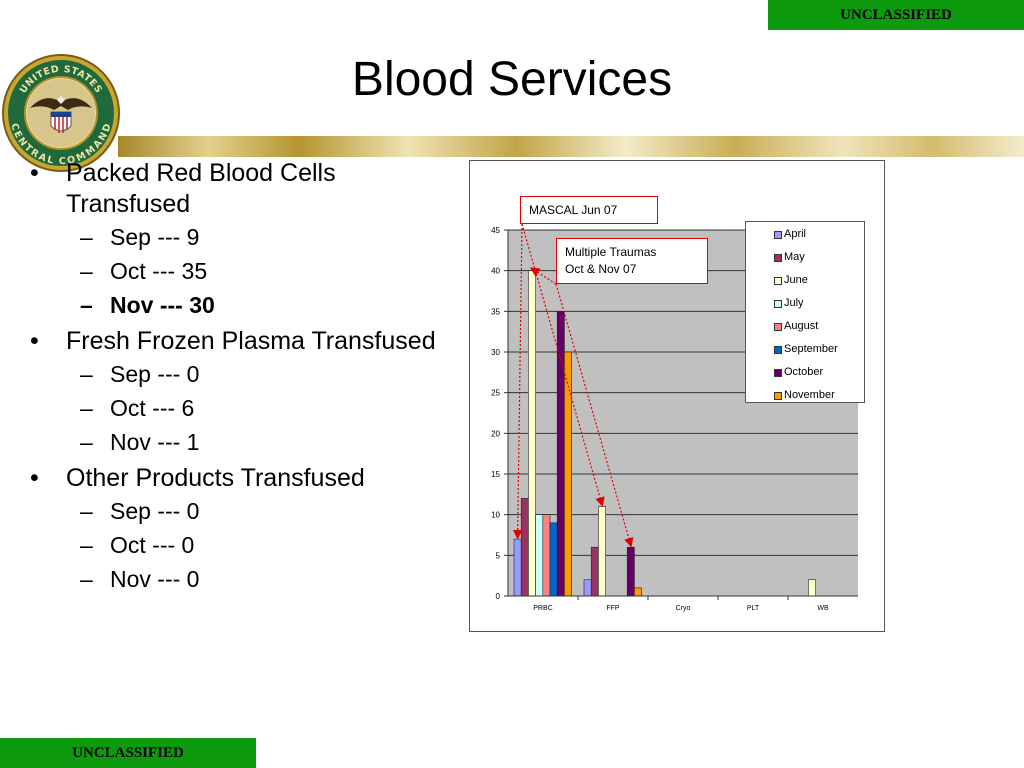  I want to click on bullet-label: Fresh Frozen Plasma Transfused, so click(251, 341).